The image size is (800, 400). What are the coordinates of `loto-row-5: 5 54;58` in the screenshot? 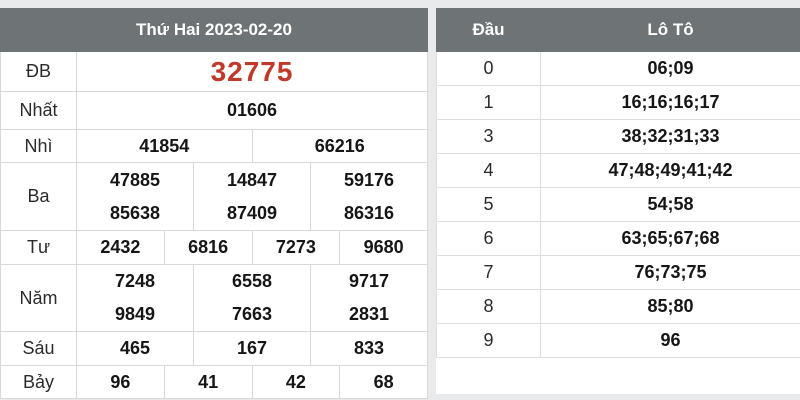 It's located at (618, 204).